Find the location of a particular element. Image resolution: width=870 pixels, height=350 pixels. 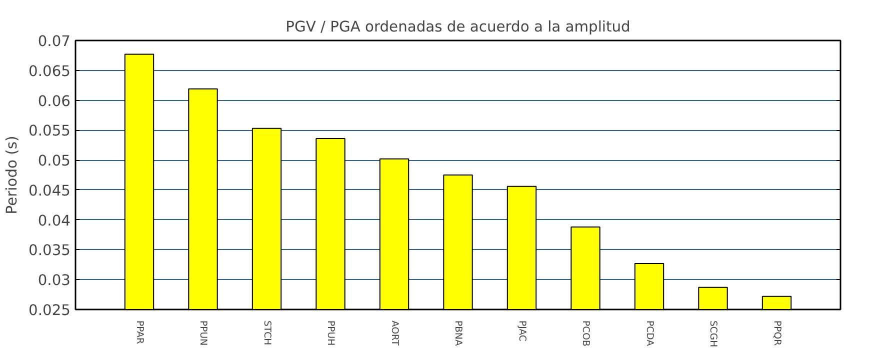

y-tick-label: 0.055 is located at coordinates (49, 131).